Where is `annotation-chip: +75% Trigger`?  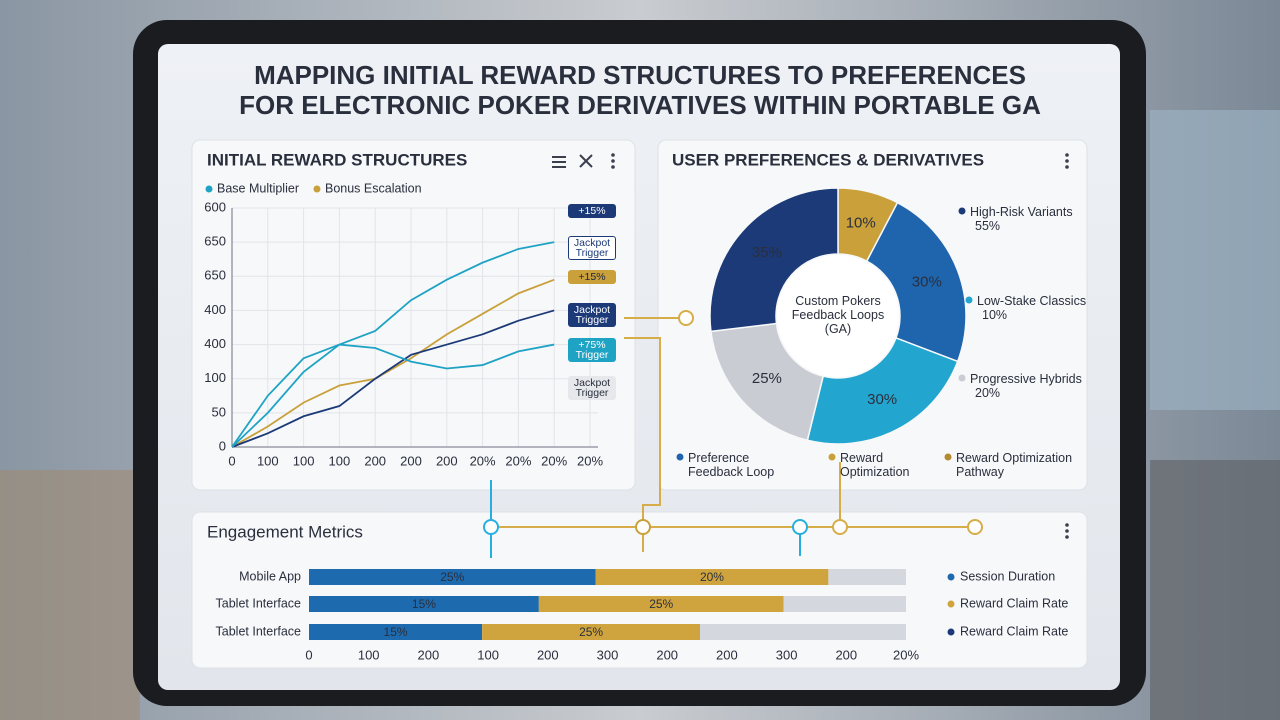
annotation-chip: +75% Trigger is located at coordinates (592, 350).